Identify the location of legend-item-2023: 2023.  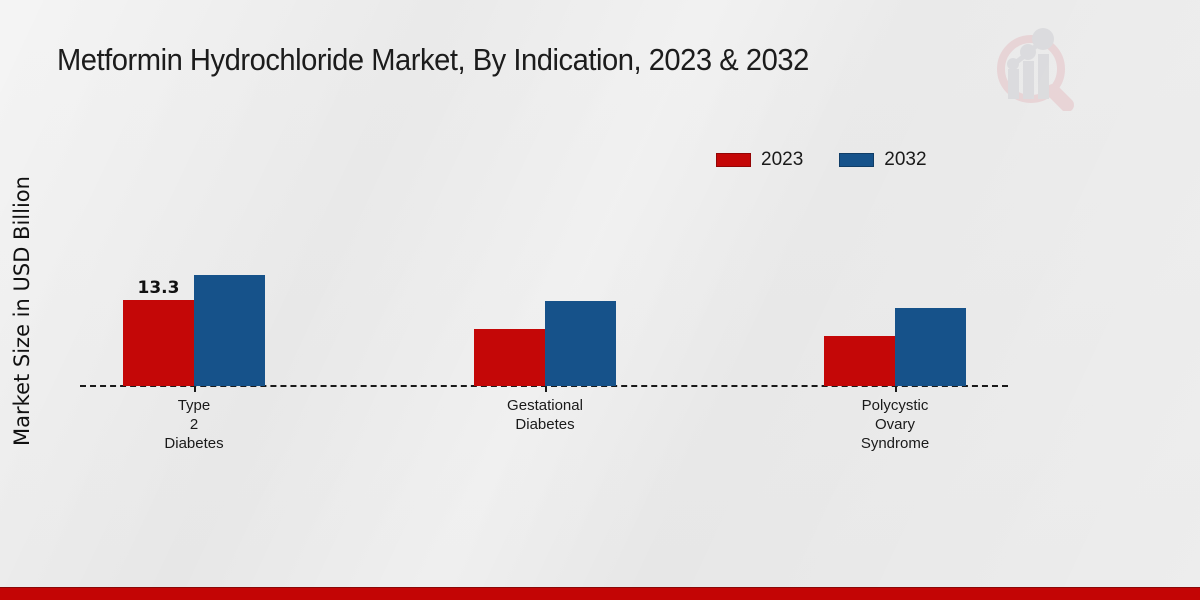
(759, 160).